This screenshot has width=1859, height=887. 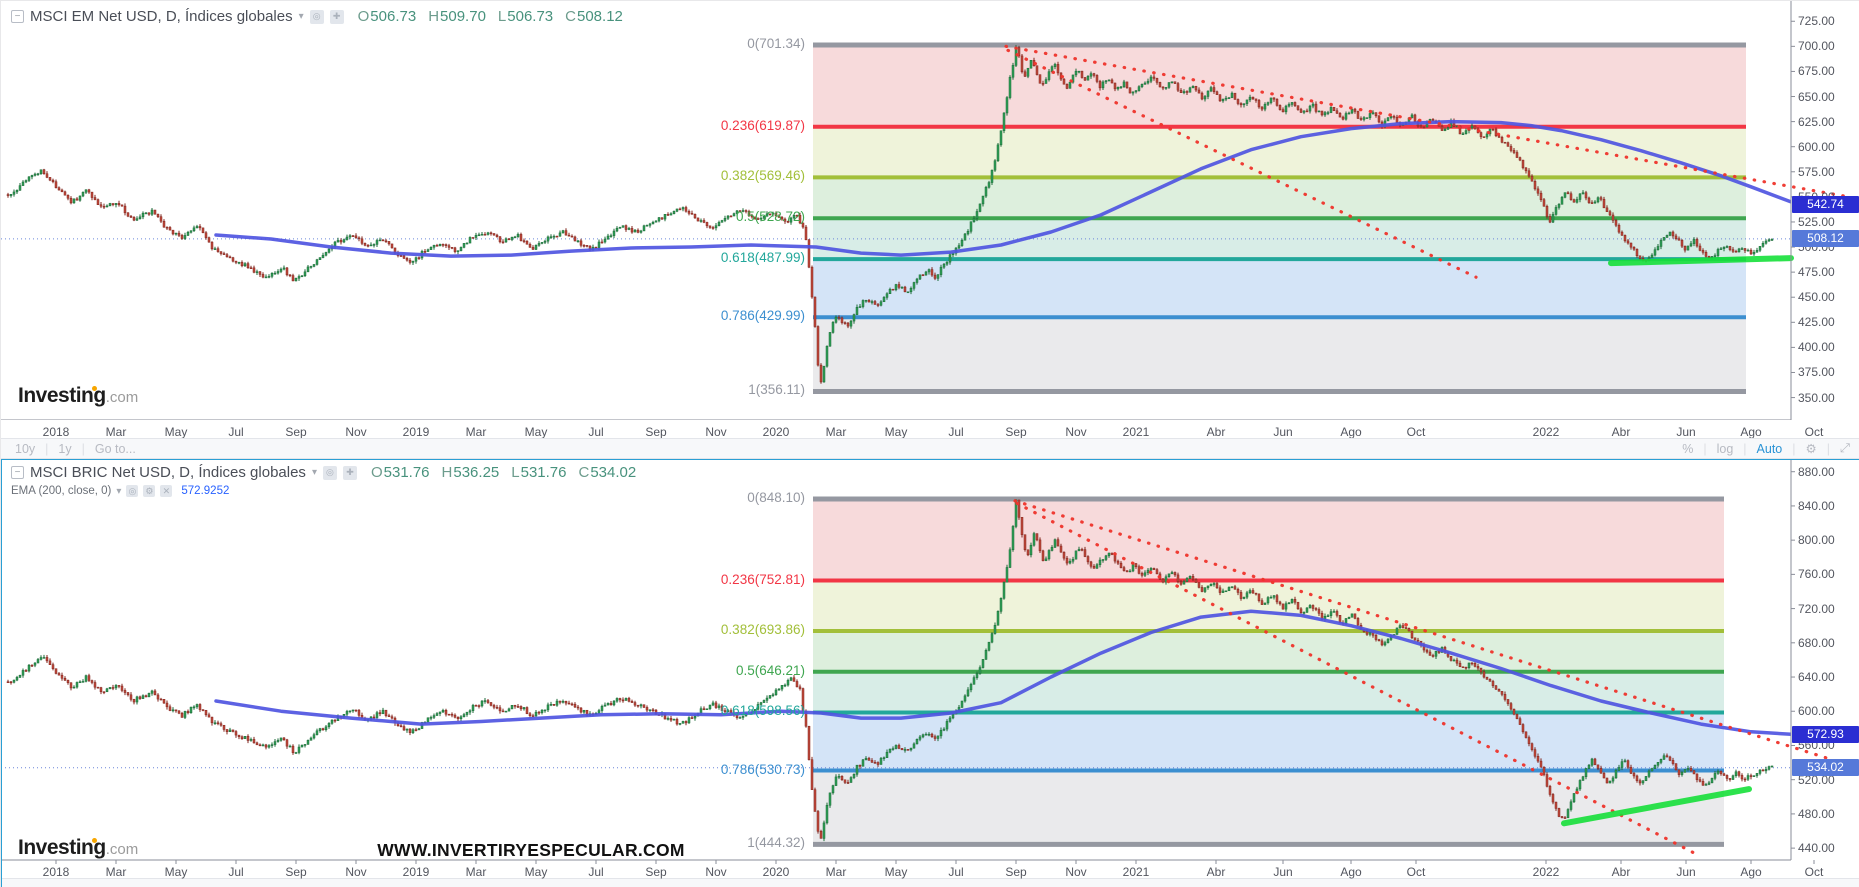 What do you see at coordinates (930, 429) in the screenshot?
I see `x-axis-strip-top` at bounding box center [930, 429].